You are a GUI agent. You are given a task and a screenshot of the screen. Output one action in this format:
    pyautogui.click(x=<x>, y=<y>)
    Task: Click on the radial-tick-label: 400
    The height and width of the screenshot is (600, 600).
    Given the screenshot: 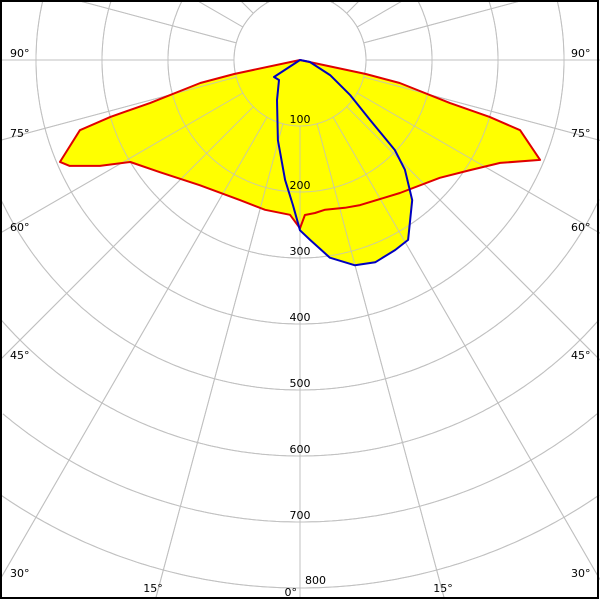 What is the action you would take?
    pyautogui.click(x=300, y=317)
    